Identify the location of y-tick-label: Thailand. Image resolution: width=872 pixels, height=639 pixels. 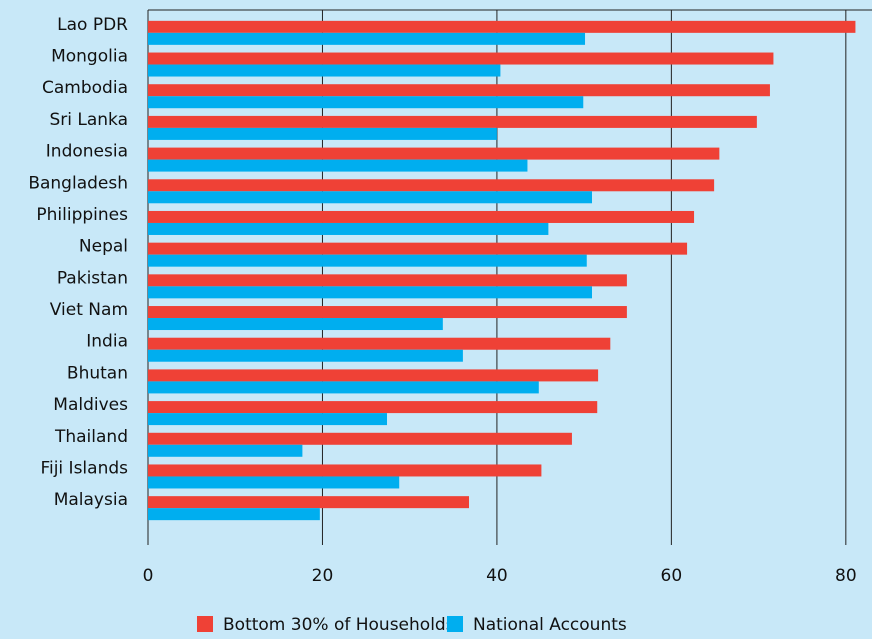
(91, 437).